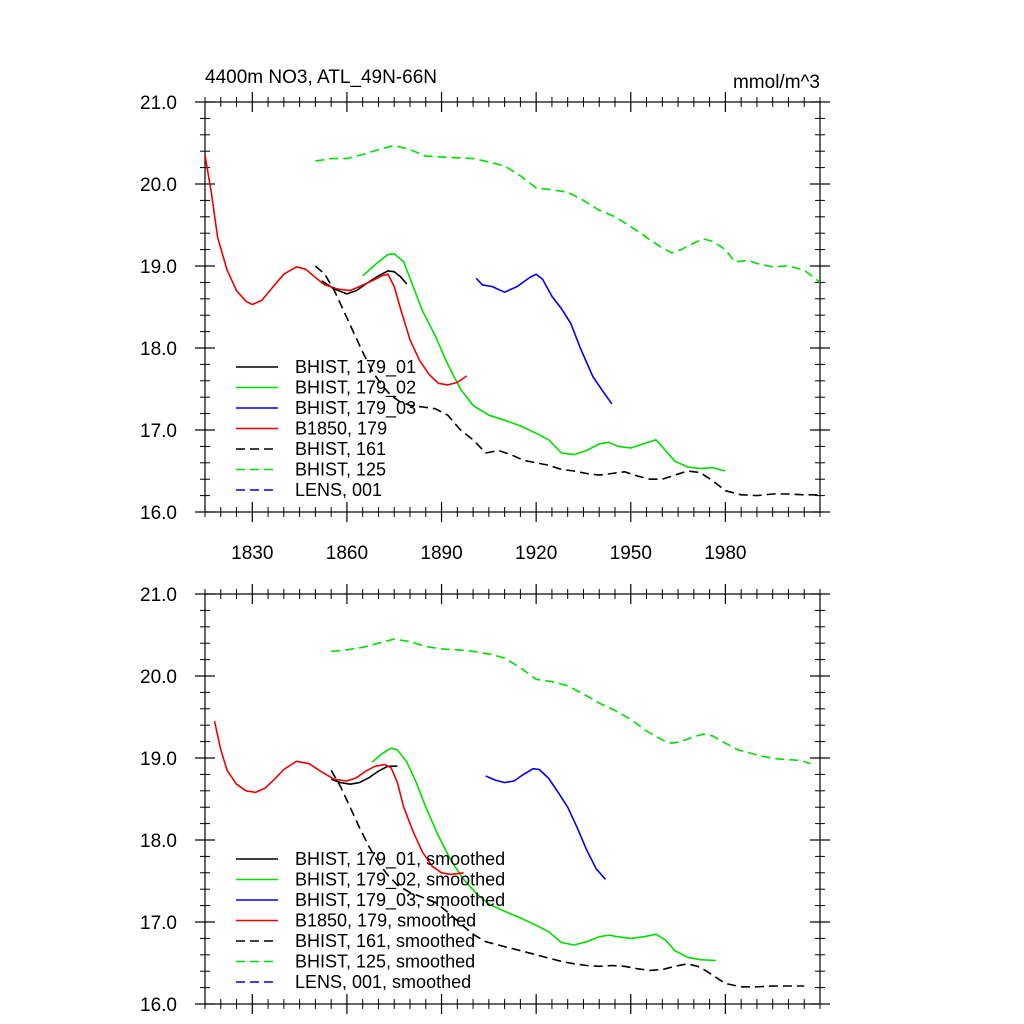 The width and height of the screenshot is (1024, 1024). I want to click on legend-label: BHIST, 161, smoothed, so click(385, 941).